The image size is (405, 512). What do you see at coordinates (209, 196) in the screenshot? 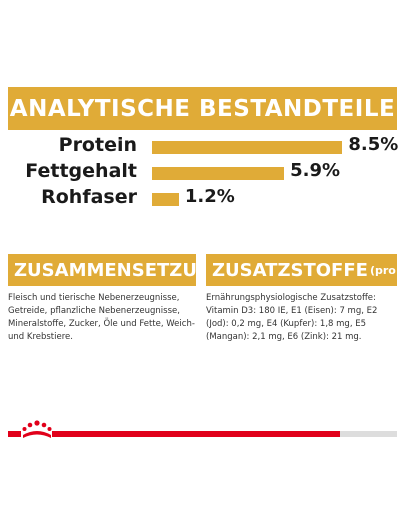
I see `row-value: 1.2%` at bounding box center [209, 196].